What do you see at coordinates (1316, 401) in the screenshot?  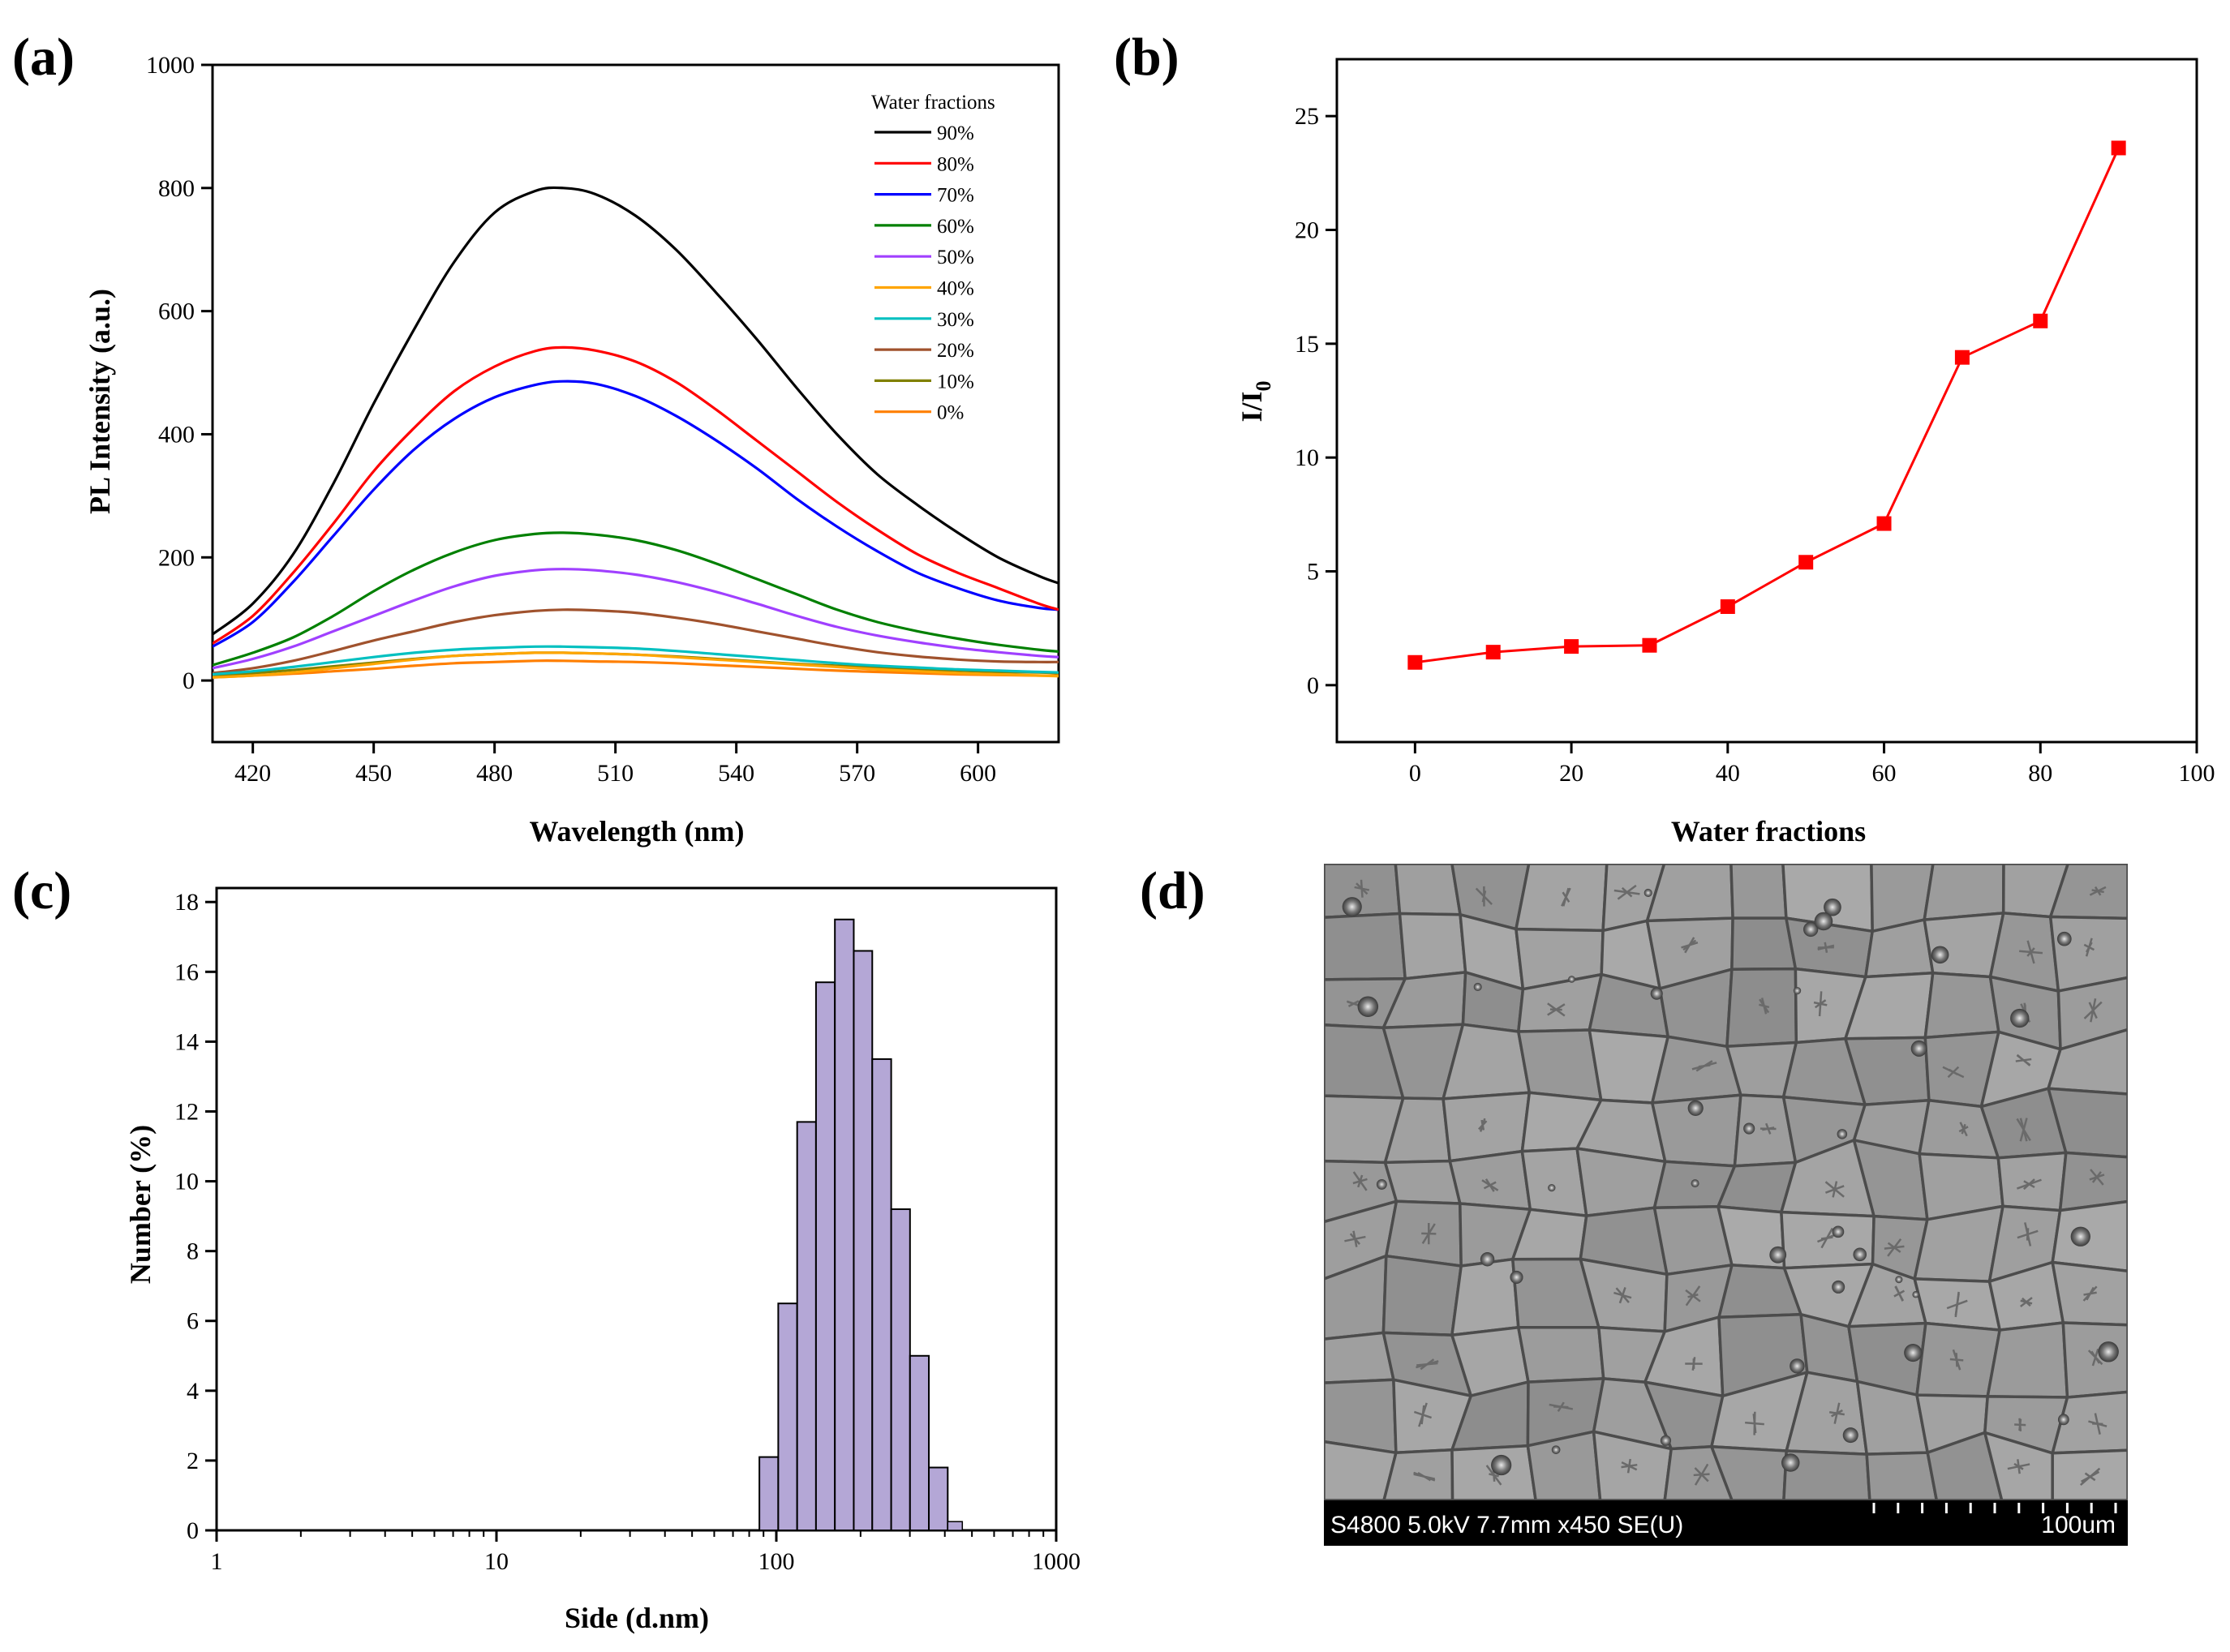 I see `panel-b-y-axis: 0 5 10 15 20 25` at bounding box center [1316, 401].